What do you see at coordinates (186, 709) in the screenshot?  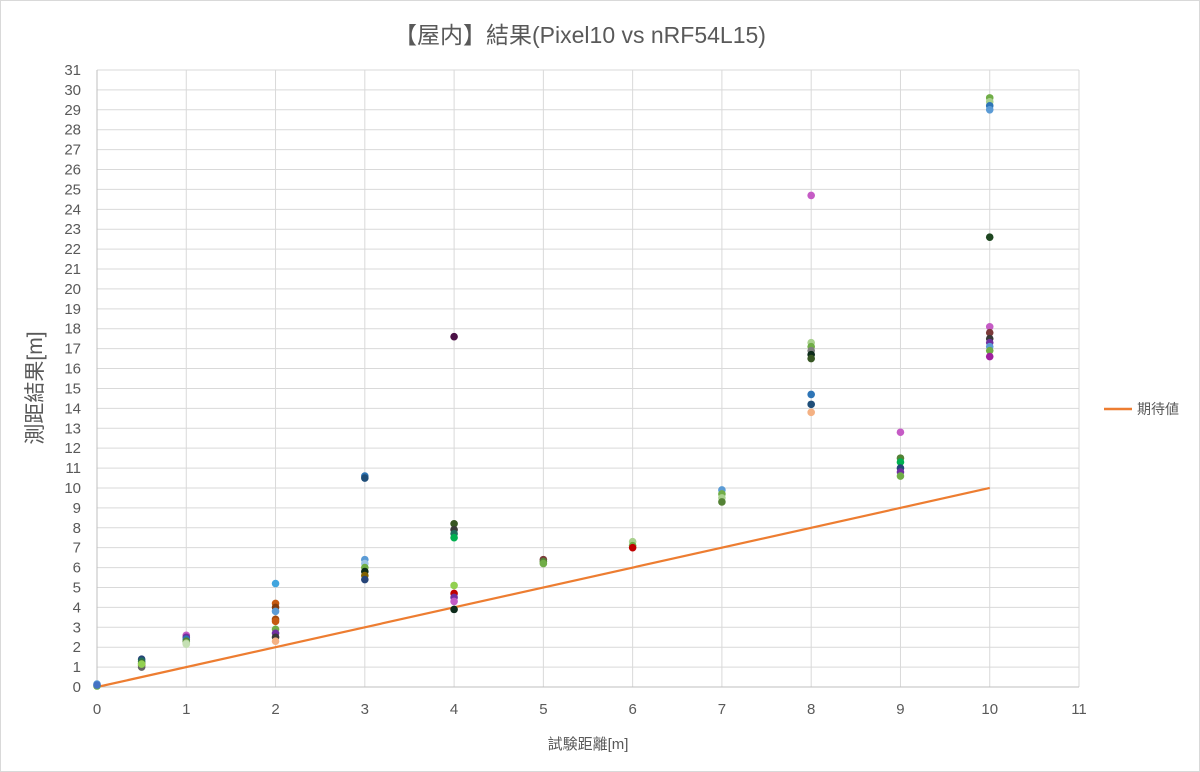 I see `x-tick-label: 1` at bounding box center [186, 709].